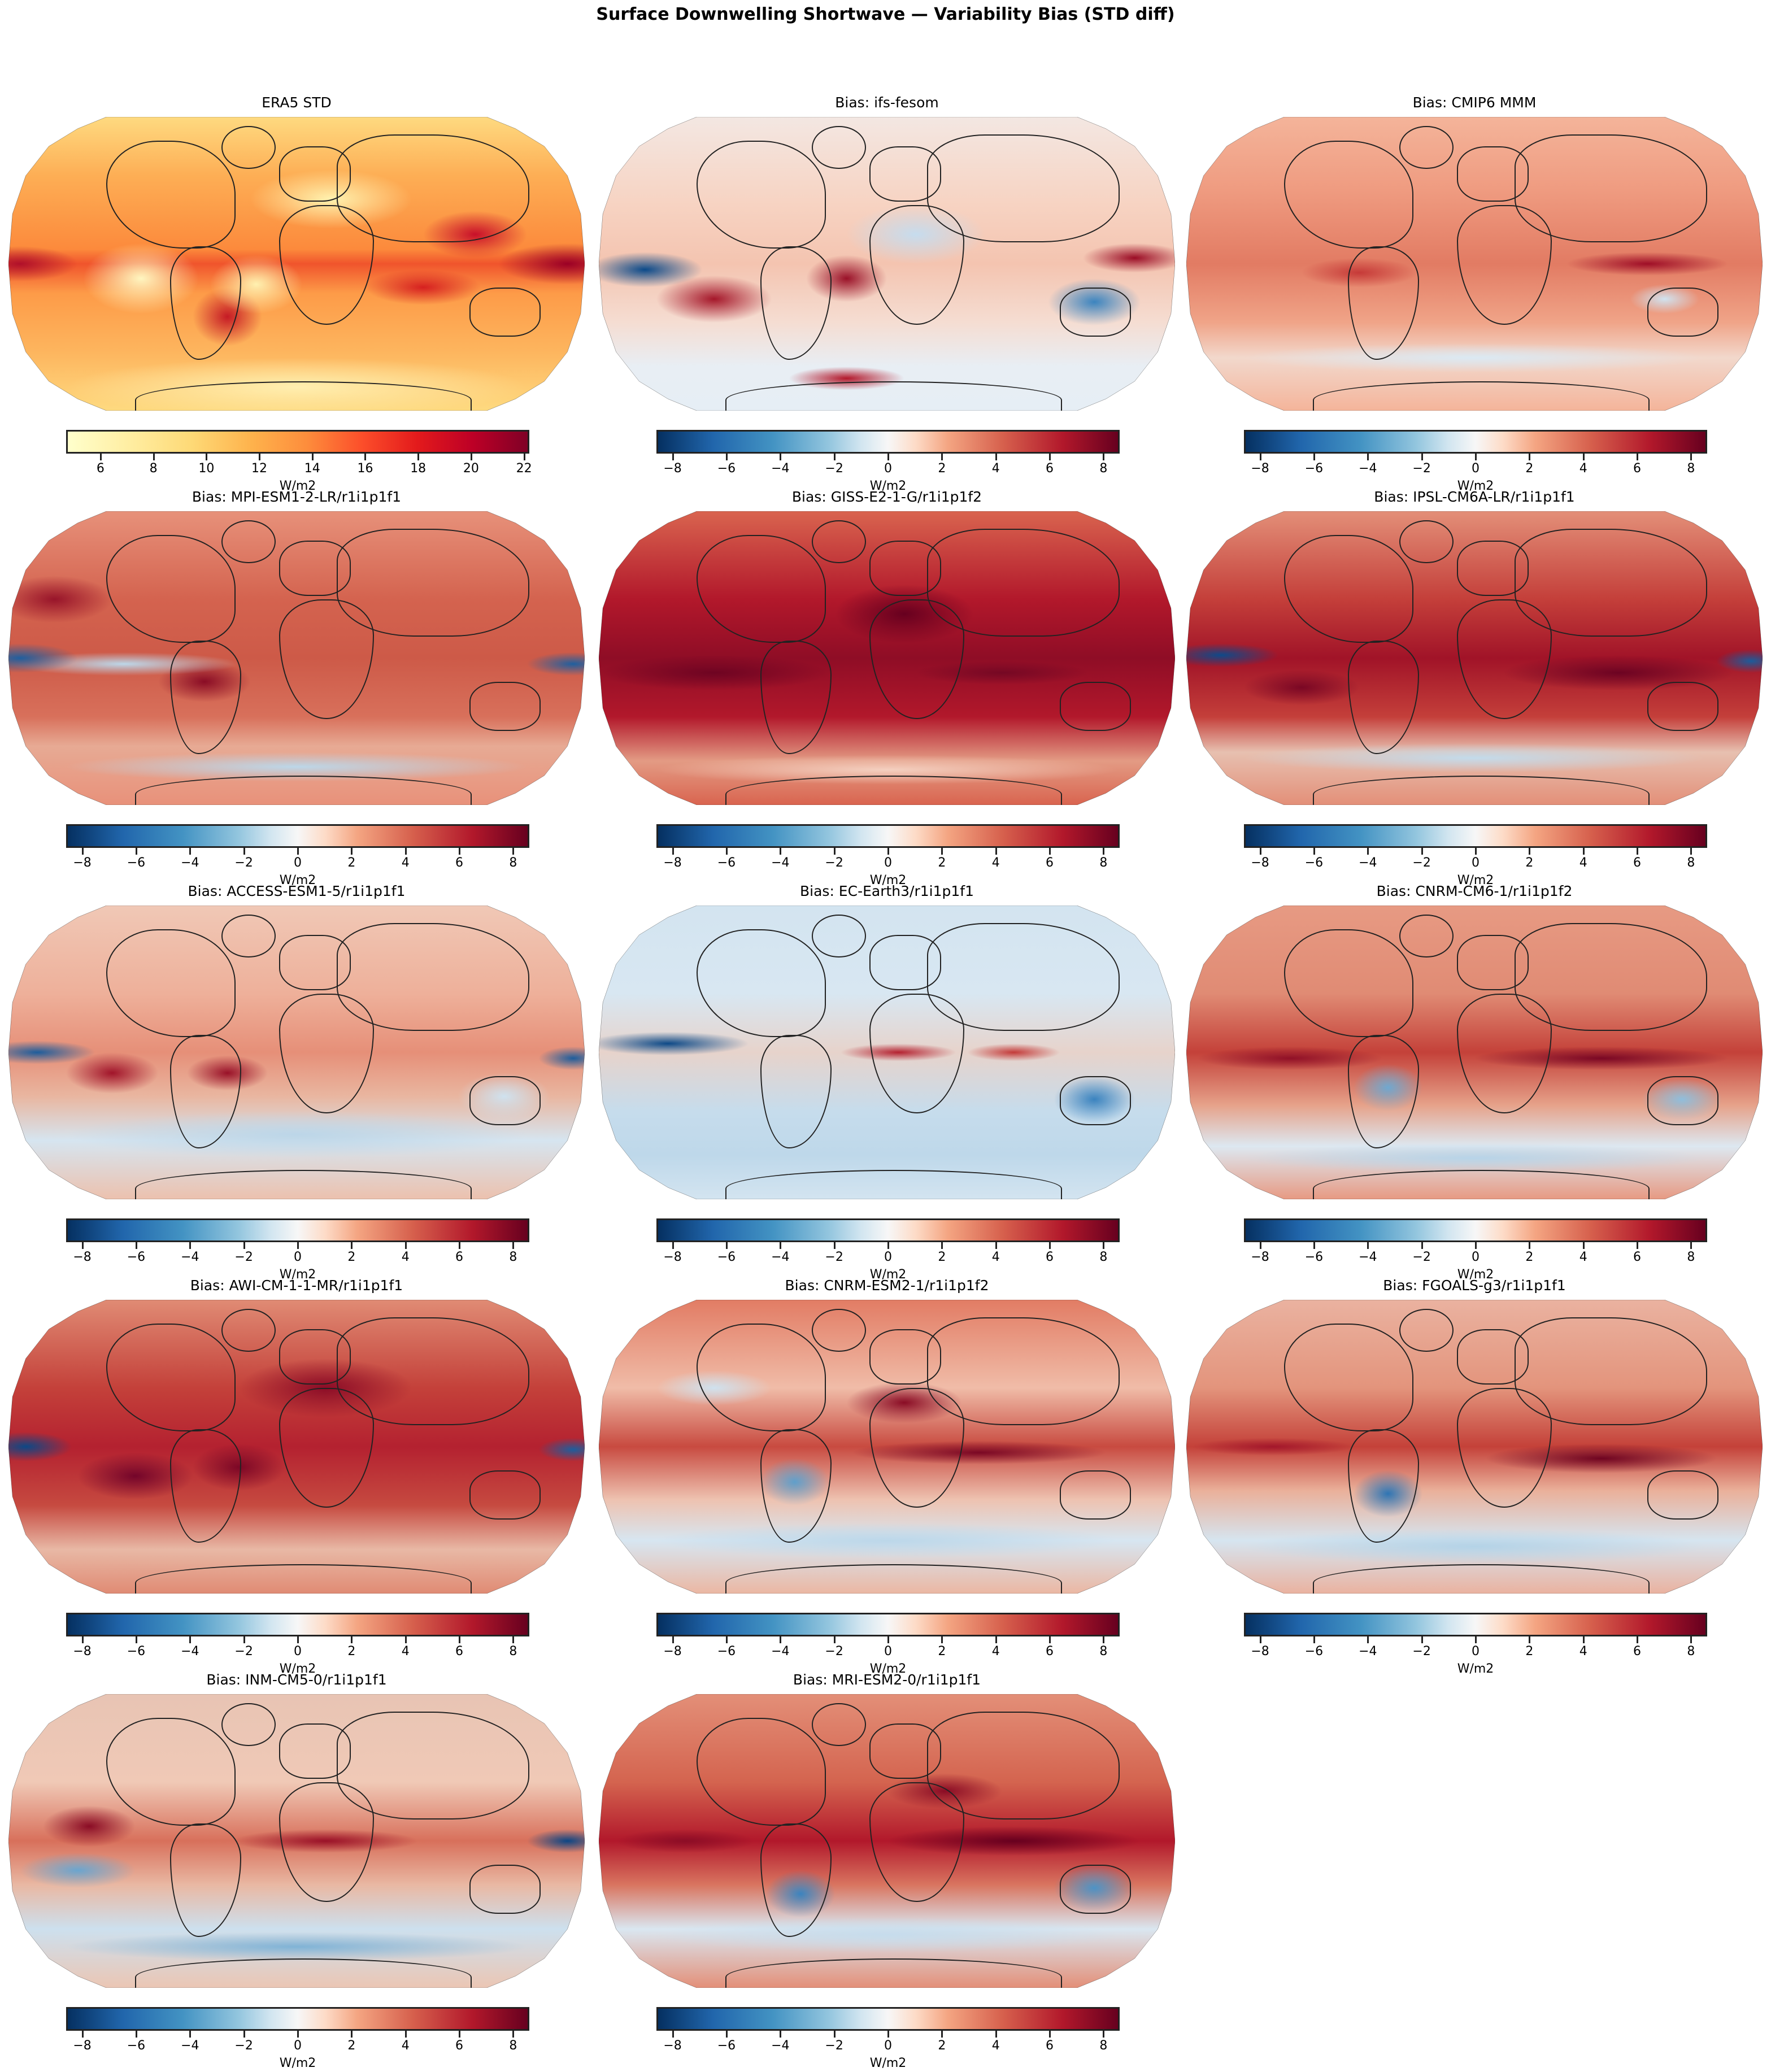 The width and height of the screenshot is (1771, 2072). What do you see at coordinates (1096, 1100) in the screenshot?
I see `coastline-australia` at bounding box center [1096, 1100].